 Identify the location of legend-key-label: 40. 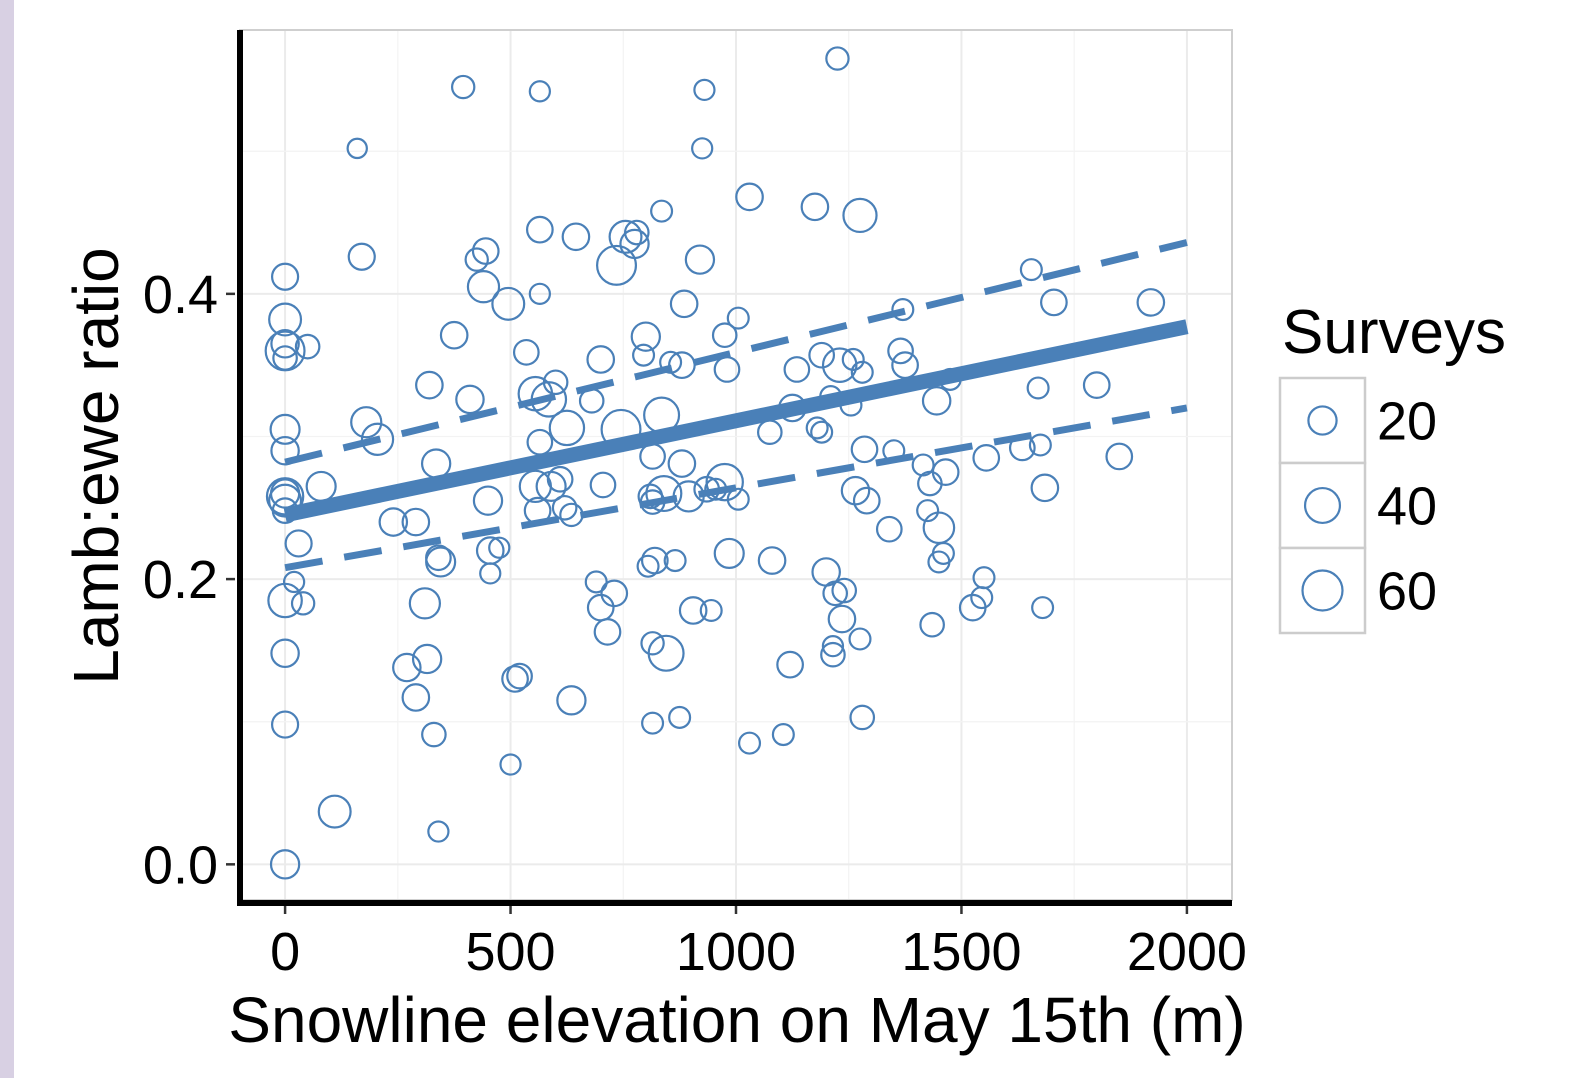
(1407, 507).